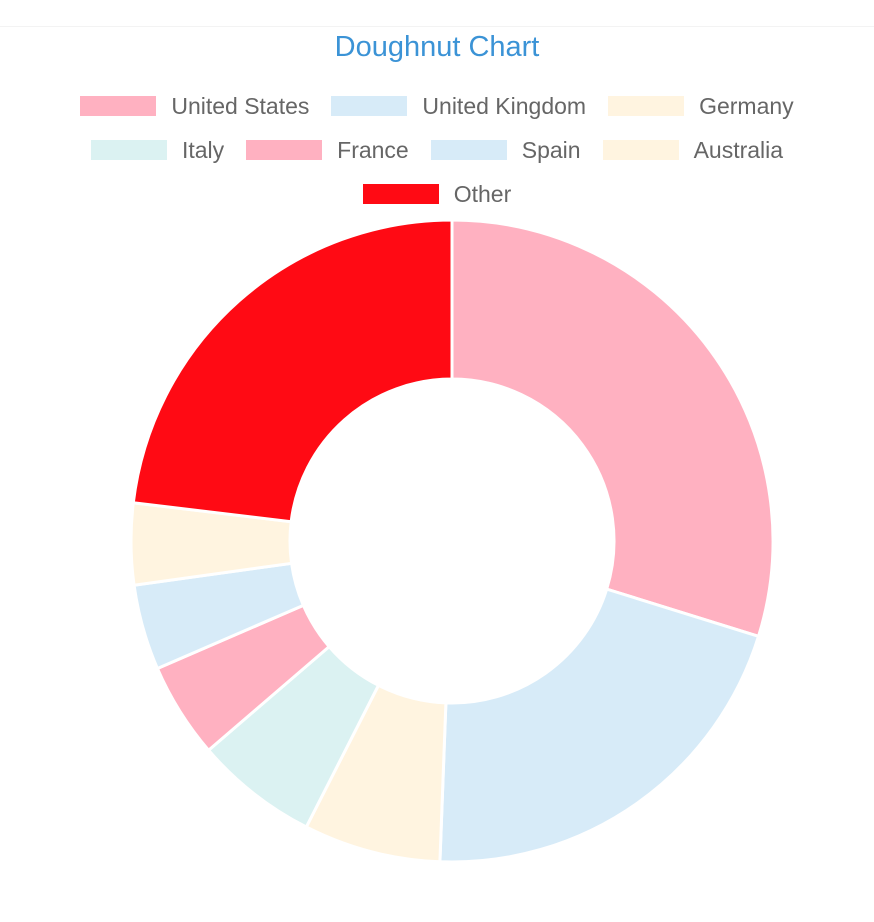  Describe the element at coordinates (373, 149) in the screenshot. I see `legend-label: France` at that location.